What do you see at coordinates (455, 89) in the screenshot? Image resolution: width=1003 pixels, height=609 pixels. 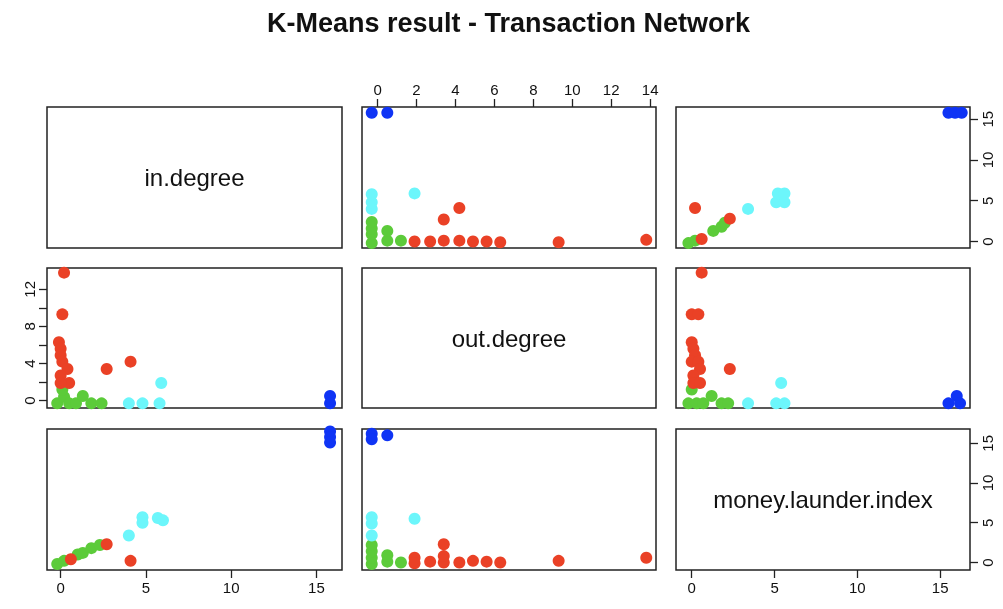 I see `x-tick-label: 4` at bounding box center [455, 89].